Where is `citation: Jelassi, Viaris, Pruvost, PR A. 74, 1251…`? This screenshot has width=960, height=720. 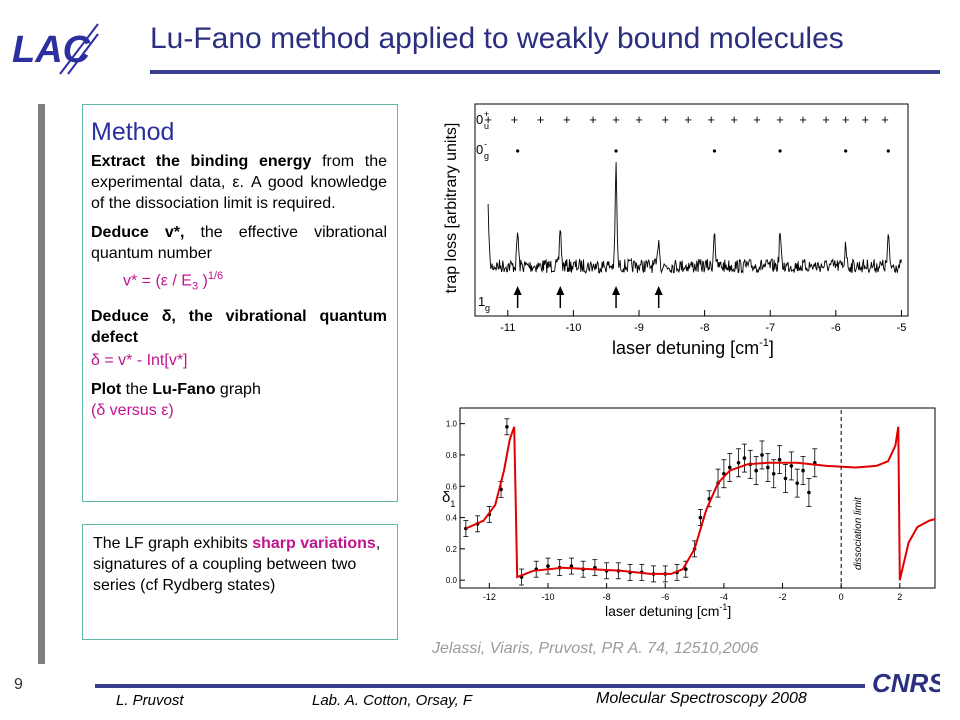 citation: Jelassi, Viaris, Pruvost, PR A. 74, 1251… is located at coordinates (595, 648).